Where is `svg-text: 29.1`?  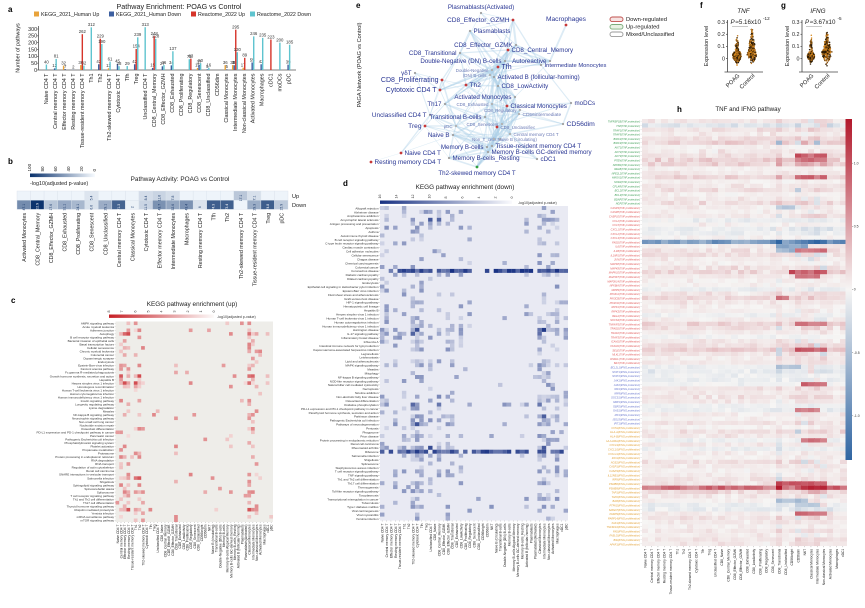 svg-text: 29.1 is located at coordinates (105, 207).